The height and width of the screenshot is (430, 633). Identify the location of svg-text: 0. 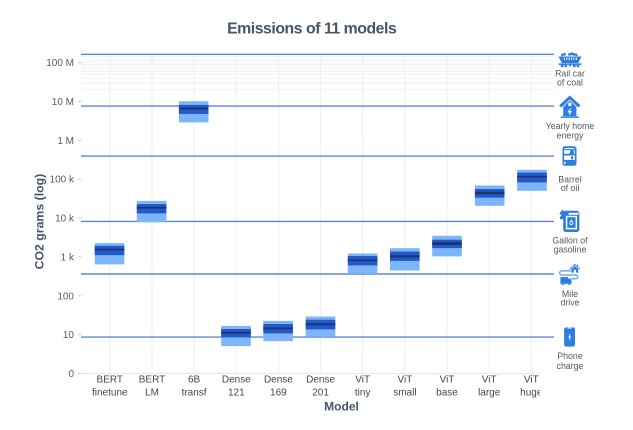
(71, 374).